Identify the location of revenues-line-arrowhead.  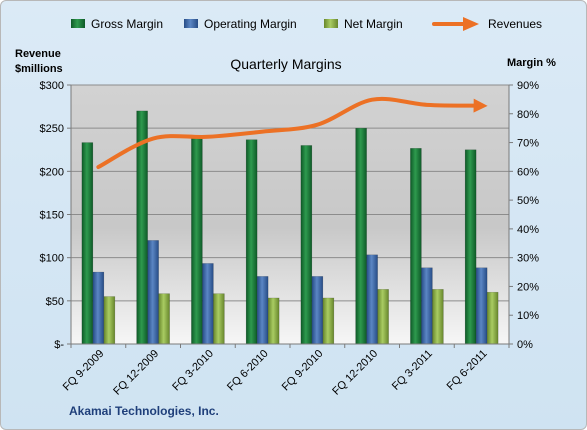
(480, 105).